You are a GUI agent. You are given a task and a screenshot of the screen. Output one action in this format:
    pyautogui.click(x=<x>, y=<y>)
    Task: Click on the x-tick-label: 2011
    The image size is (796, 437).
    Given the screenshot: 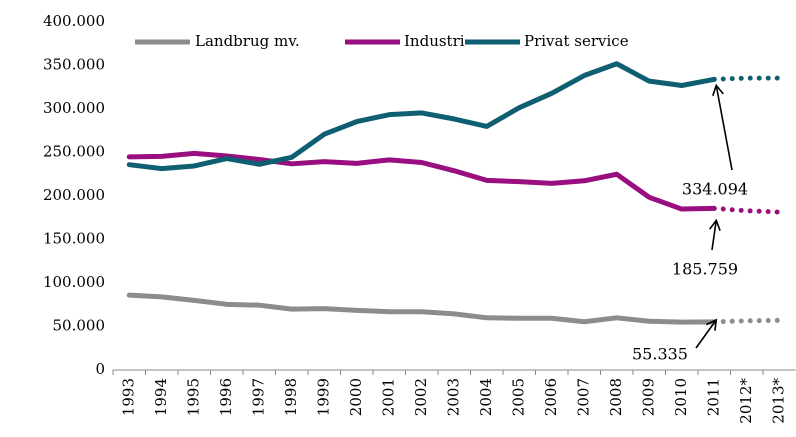 What is the action you would take?
    pyautogui.click(x=713, y=397)
    